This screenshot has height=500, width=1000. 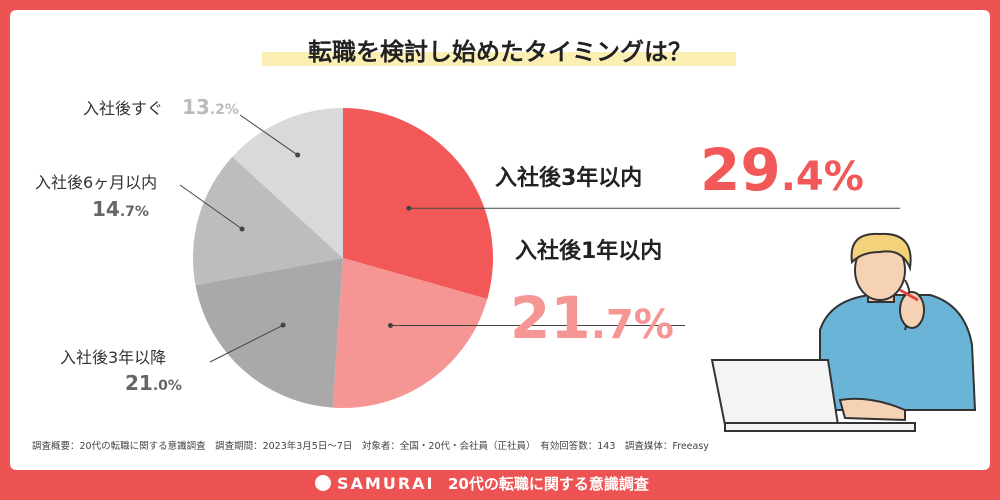 What do you see at coordinates (843, 332) in the screenshot?
I see `person-illustration` at bounding box center [843, 332].